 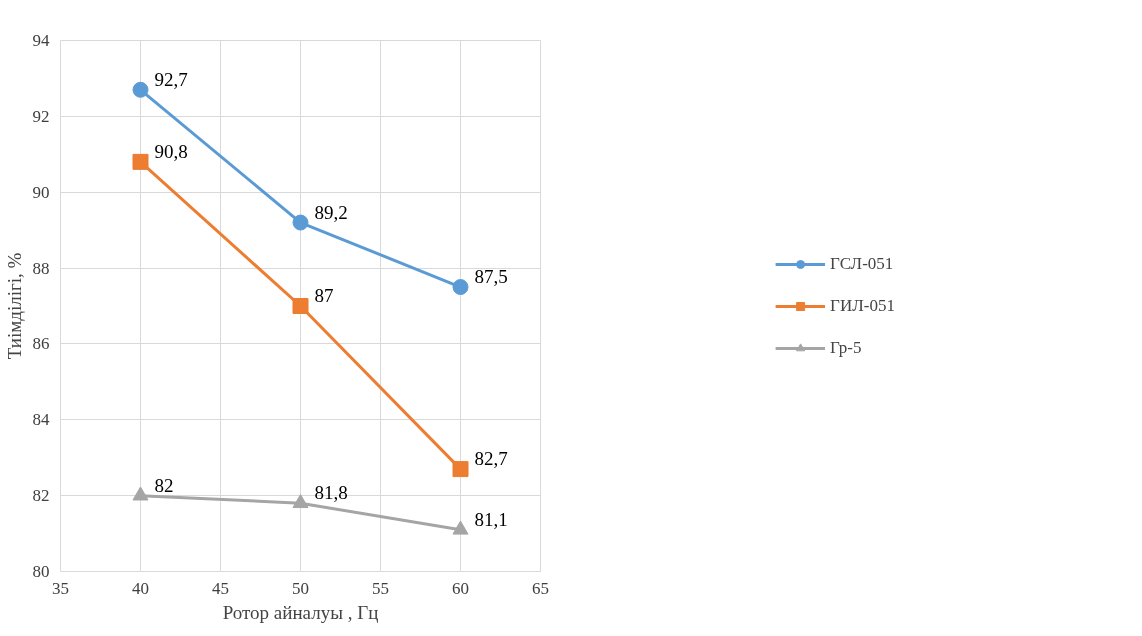 What do you see at coordinates (380, 588) in the screenshot?
I see `x-tick-label: 55` at bounding box center [380, 588].